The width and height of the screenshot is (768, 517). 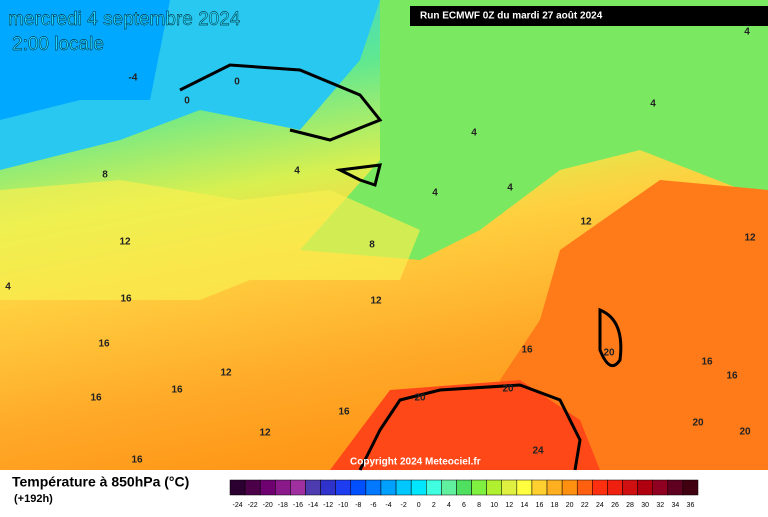 What do you see at coordinates (691, 505) in the screenshot?
I see `colorbar-label: 36` at bounding box center [691, 505].